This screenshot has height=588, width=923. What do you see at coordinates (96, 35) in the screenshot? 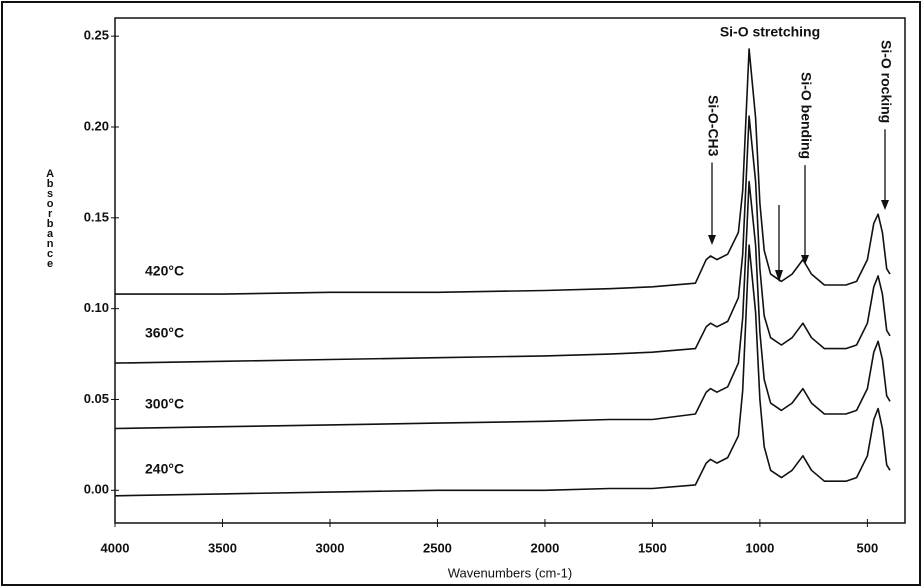
I see `y-tick-label: 0.25` at bounding box center [96, 35].